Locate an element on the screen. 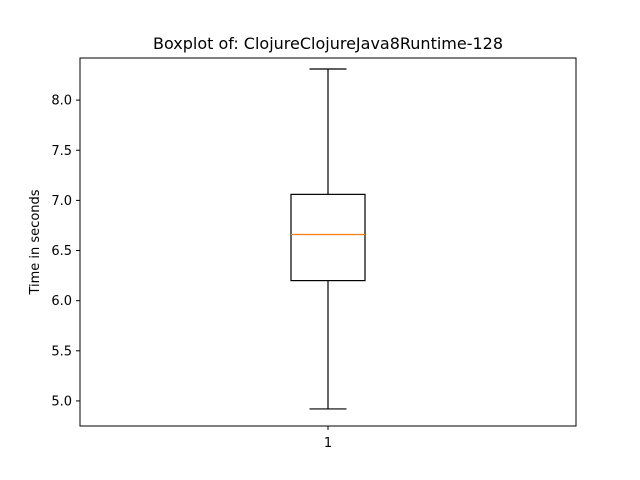  y-tick-label: 5.5 is located at coordinates (61, 351).